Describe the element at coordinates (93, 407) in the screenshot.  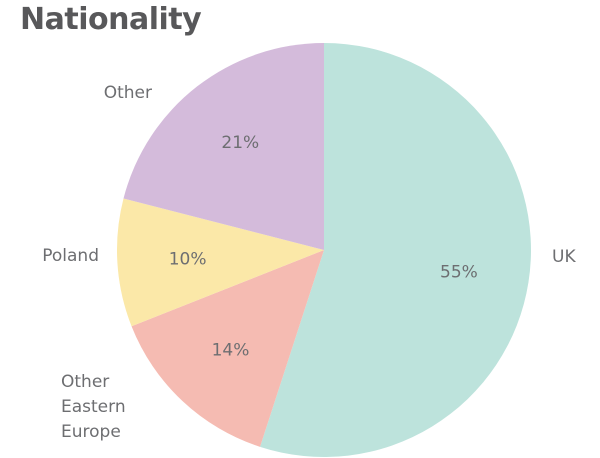
I see `slice-category-label: Other Eastern Europe` at that location.